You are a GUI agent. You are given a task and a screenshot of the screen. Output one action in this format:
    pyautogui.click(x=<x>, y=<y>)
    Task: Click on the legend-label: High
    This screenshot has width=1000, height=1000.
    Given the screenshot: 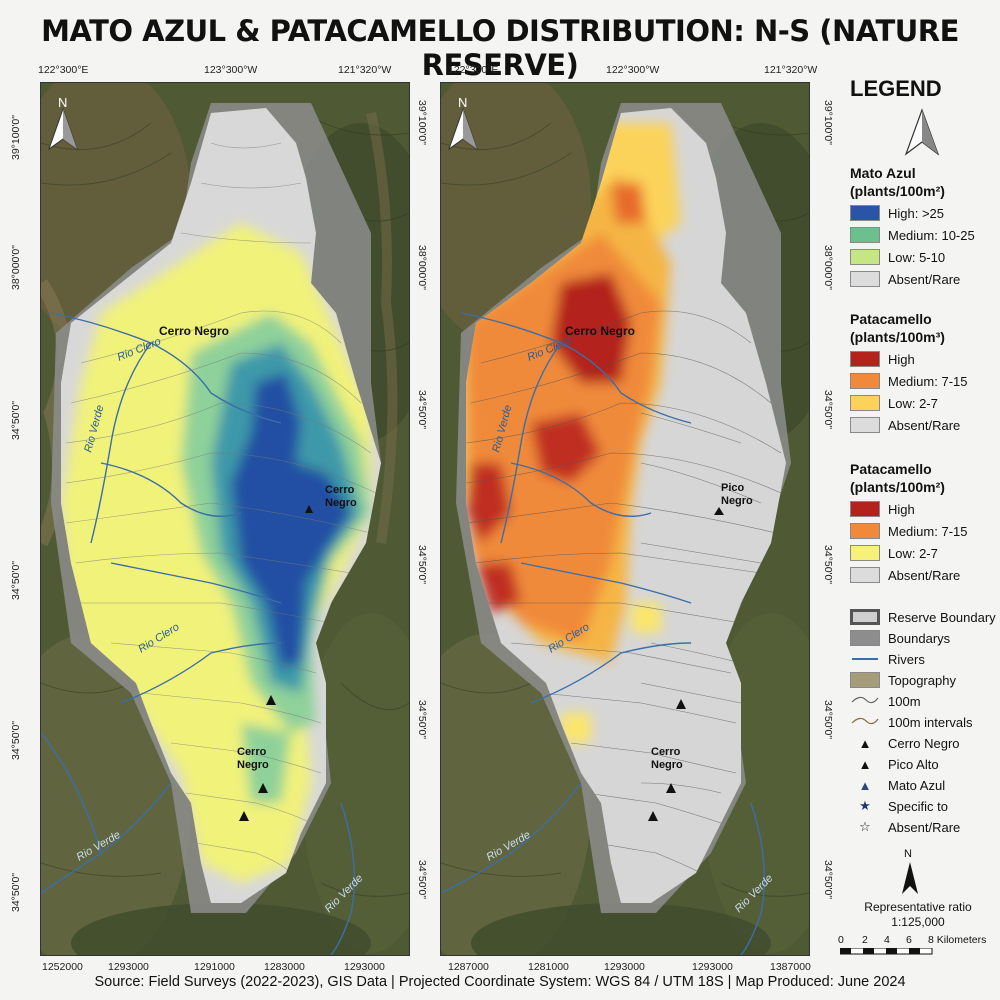 What is the action you would take?
    pyautogui.click(x=901, y=359)
    